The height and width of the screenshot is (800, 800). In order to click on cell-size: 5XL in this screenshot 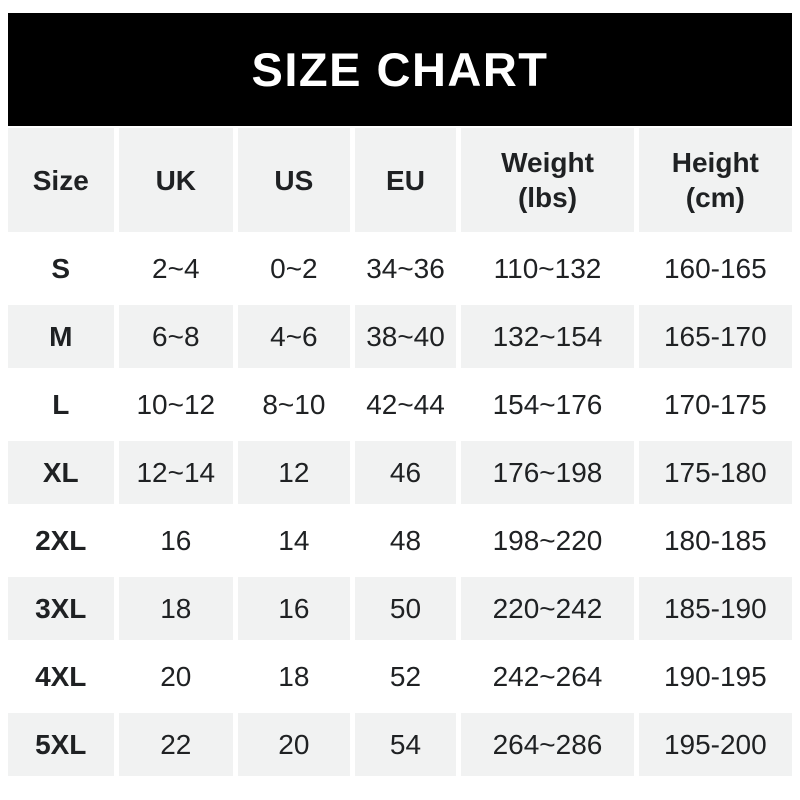, I will do `click(61, 744)`.